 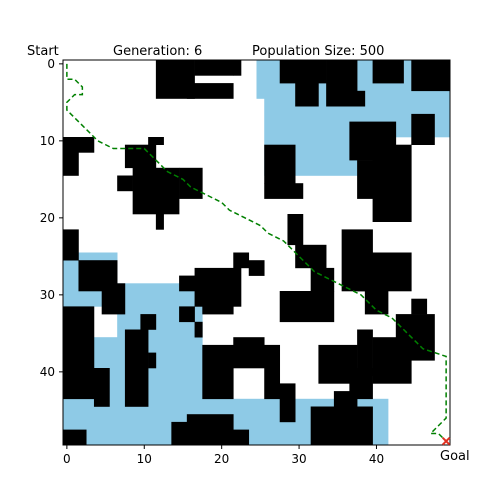 What do you see at coordinates (47, 218) in the screenshot?
I see `y-tick-label: 20` at bounding box center [47, 218].